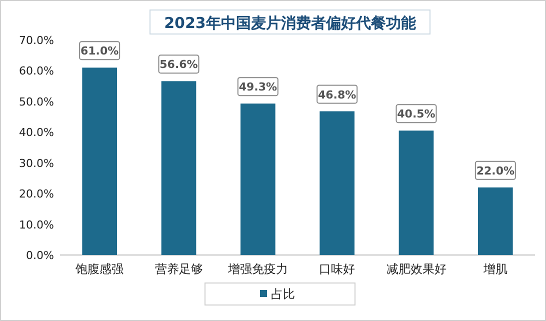 Image resolution: width=546 pixels, height=321 pixels. Describe the element at coordinates (416, 269) in the screenshot. I see `x-tick-label: 减肥效果好` at that location.